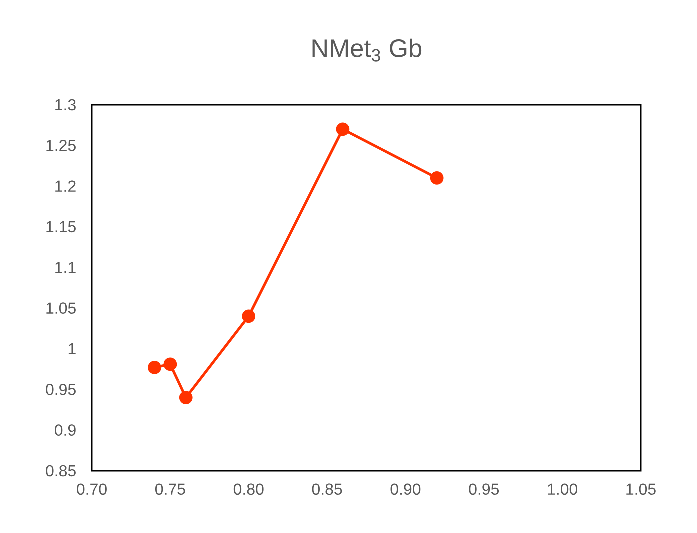 This screenshot has height=533, width=697. What do you see at coordinates (61, 146) in the screenshot?
I see `y-tick-label: 1.25` at bounding box center [61, 146].